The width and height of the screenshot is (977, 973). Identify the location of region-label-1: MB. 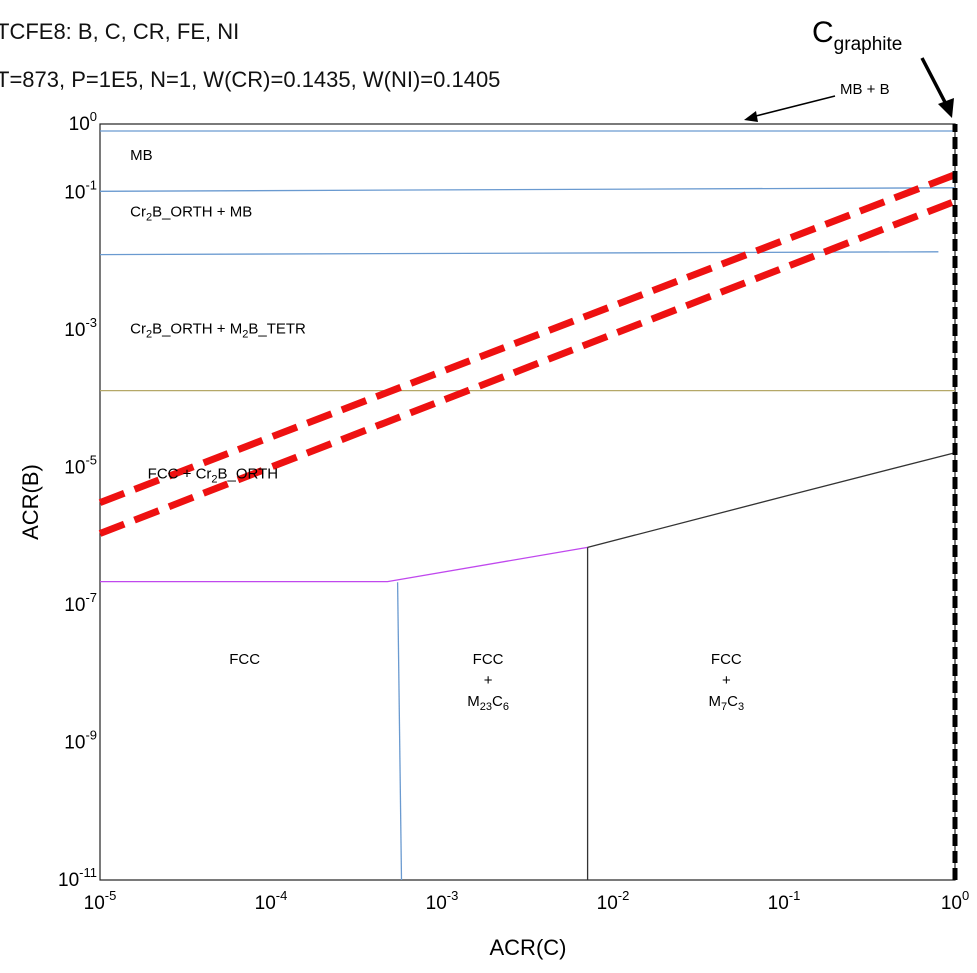
(141, 155).